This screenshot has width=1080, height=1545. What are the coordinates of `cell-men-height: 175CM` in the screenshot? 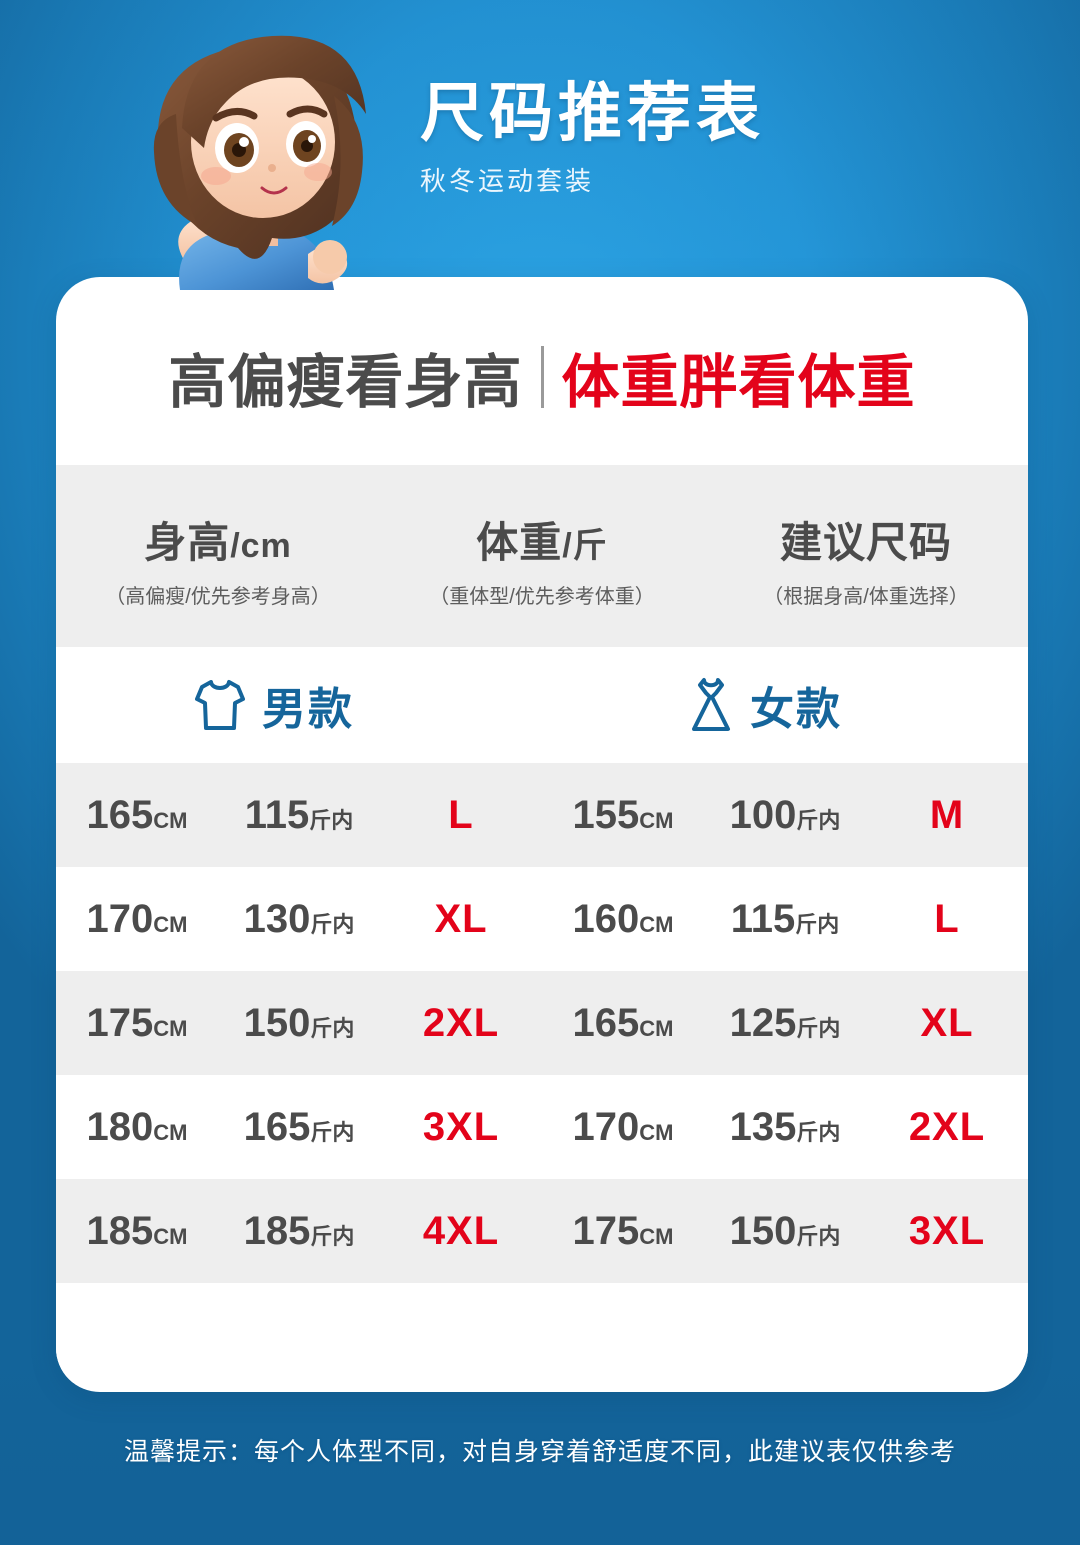 It's located at (137, 1023).